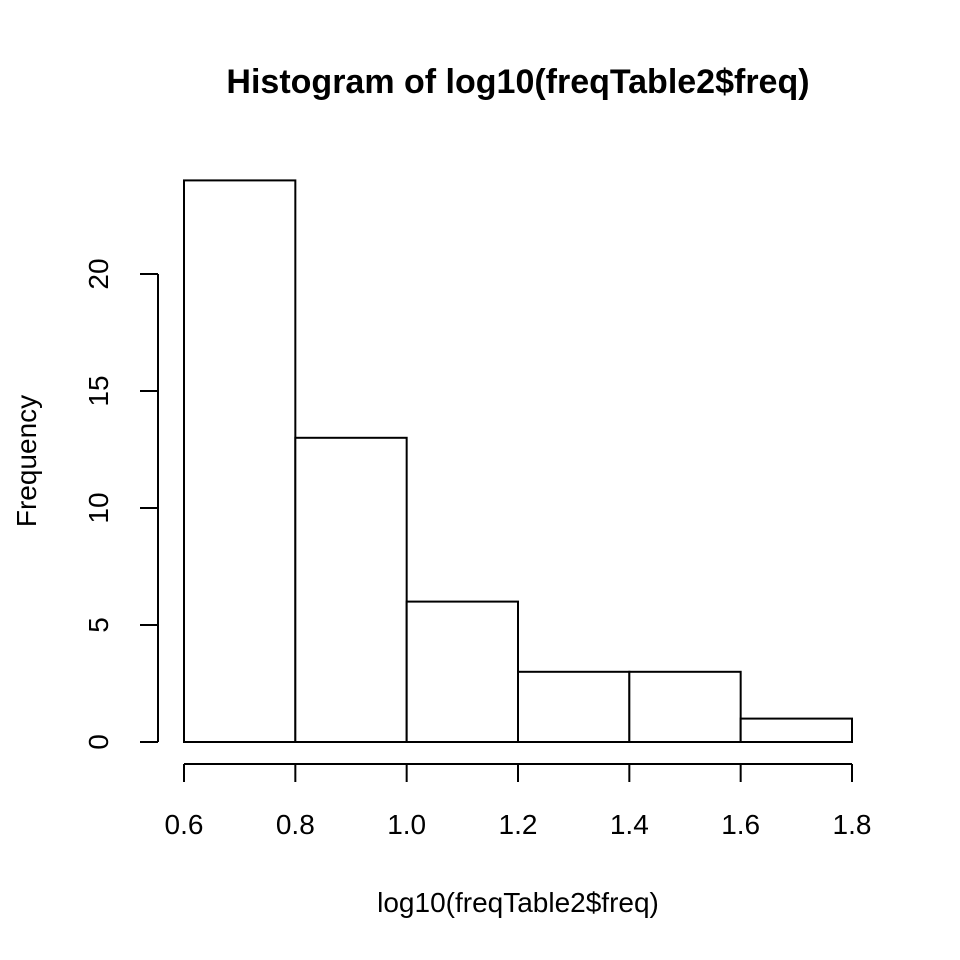  I want to click on y-tick-label: 20, so click(98, 273).